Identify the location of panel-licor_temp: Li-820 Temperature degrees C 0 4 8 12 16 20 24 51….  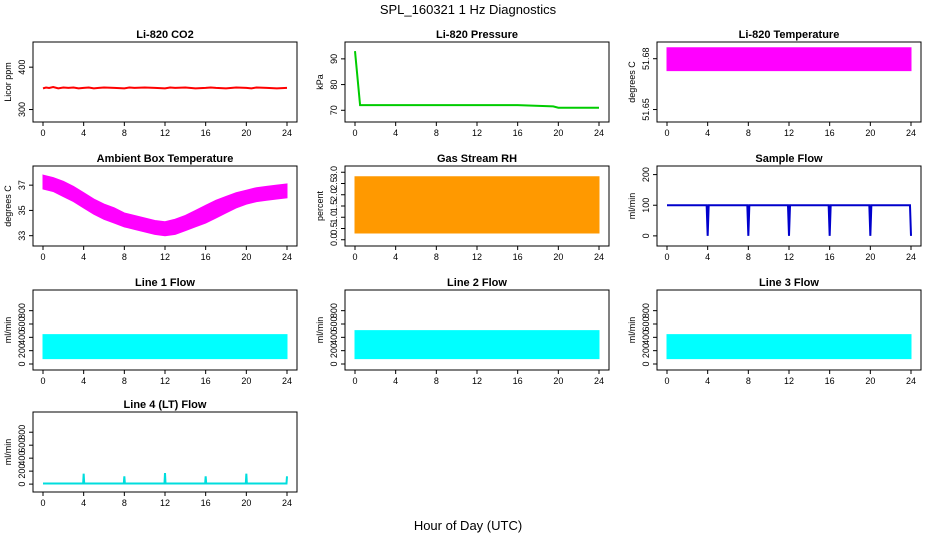
(774, 83).